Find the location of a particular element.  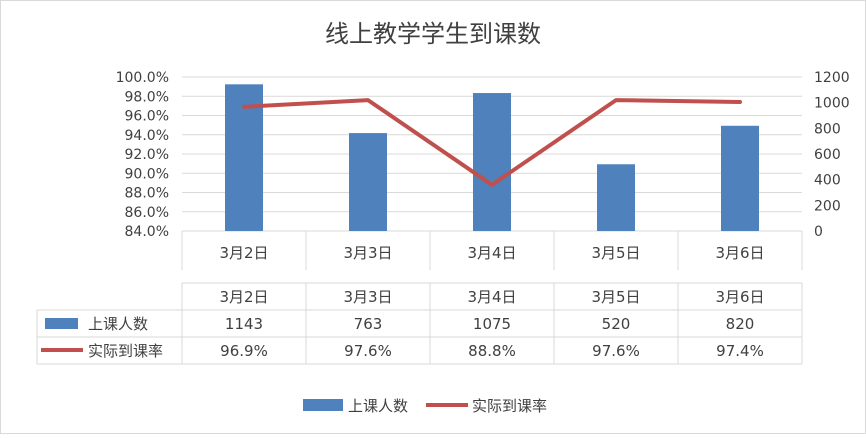

y-left-tick-label: 96.0% is located at coordinates (147, 117).